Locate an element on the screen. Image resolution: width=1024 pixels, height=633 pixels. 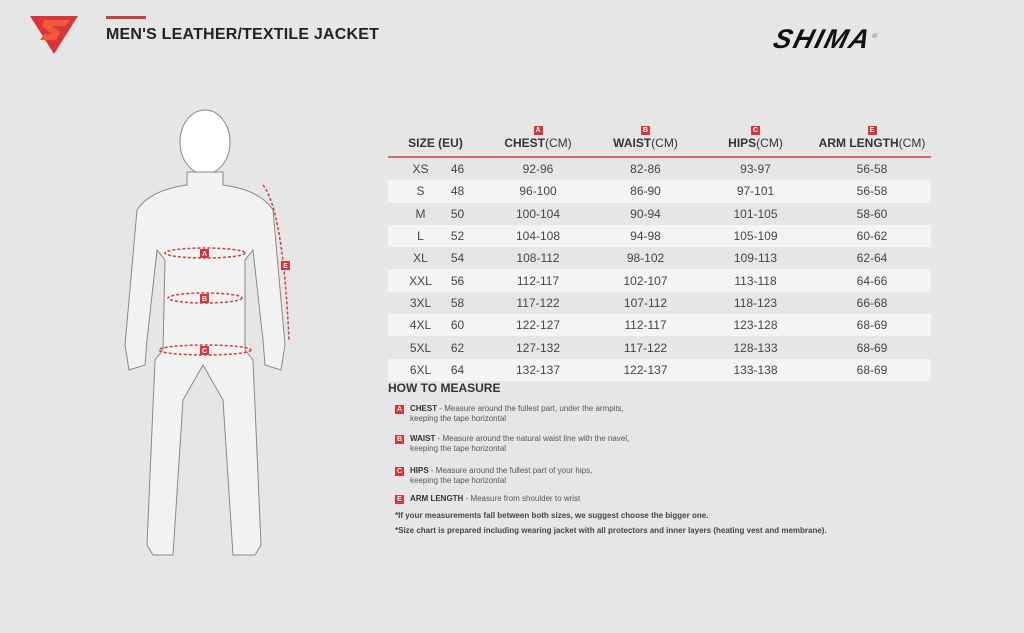
measure-cell: 66-68 is located at coordinates (872, 302).